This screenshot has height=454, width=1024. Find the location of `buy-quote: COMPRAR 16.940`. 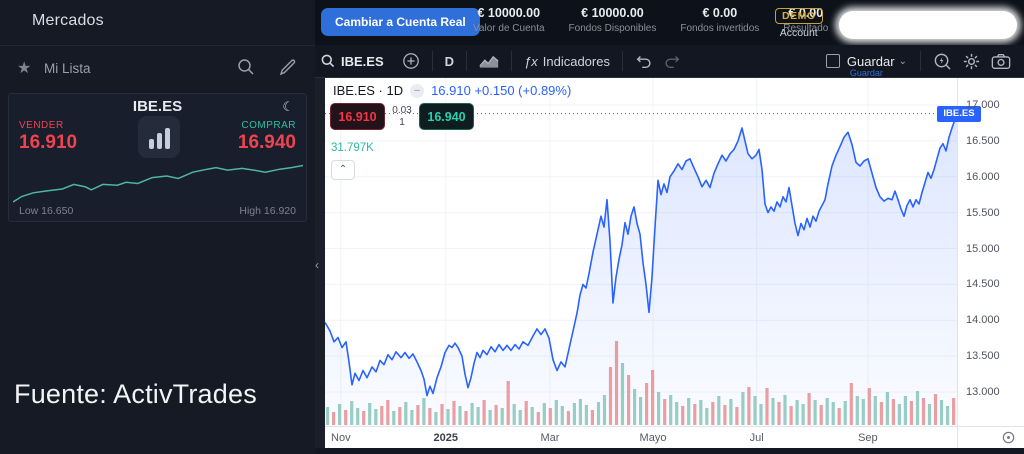

buy-quote: COMPRAR 16.940 is located at coordinates (241, 137).